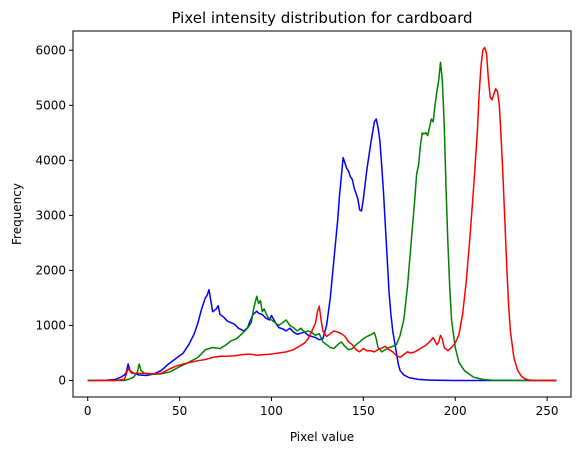  I want to click on x-tick-label: 150, so click(363, 411).